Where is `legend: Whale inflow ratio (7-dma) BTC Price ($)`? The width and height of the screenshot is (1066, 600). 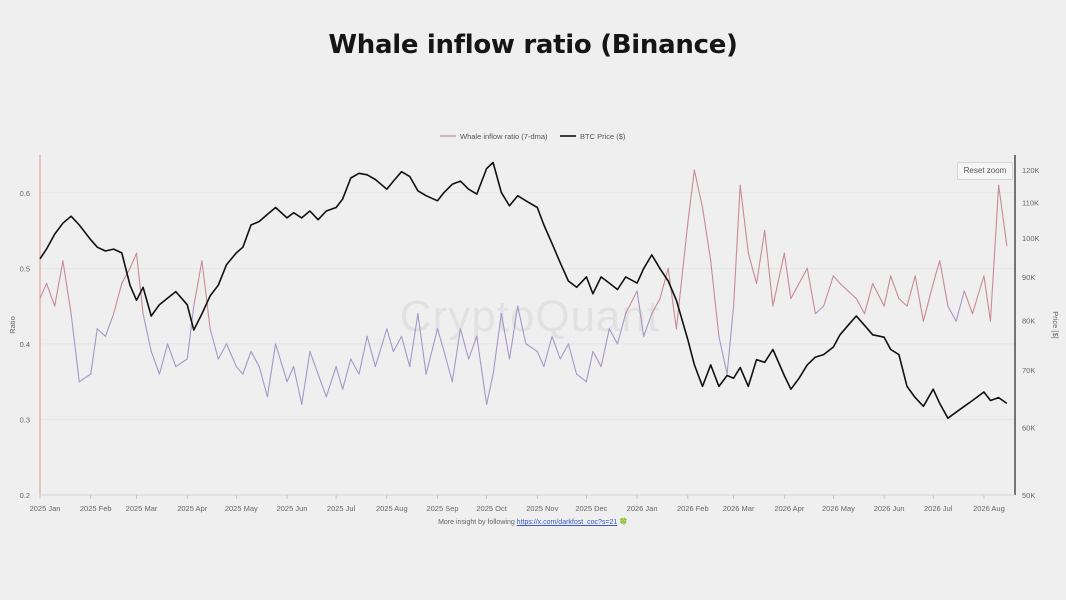
legend: Whale inflow ratio (7-dma) BTC Price ($) is located at coordinates (533, 136).